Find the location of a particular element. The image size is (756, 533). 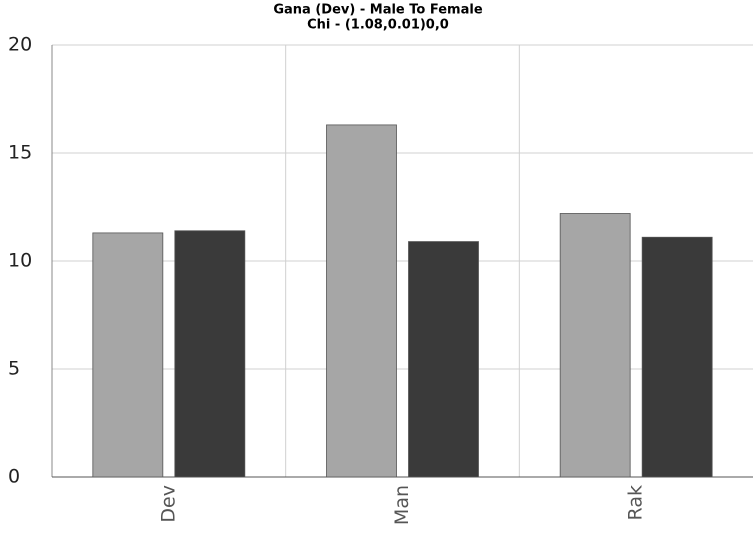

x-tick-label: Rak is located at coordinates (636, 502).